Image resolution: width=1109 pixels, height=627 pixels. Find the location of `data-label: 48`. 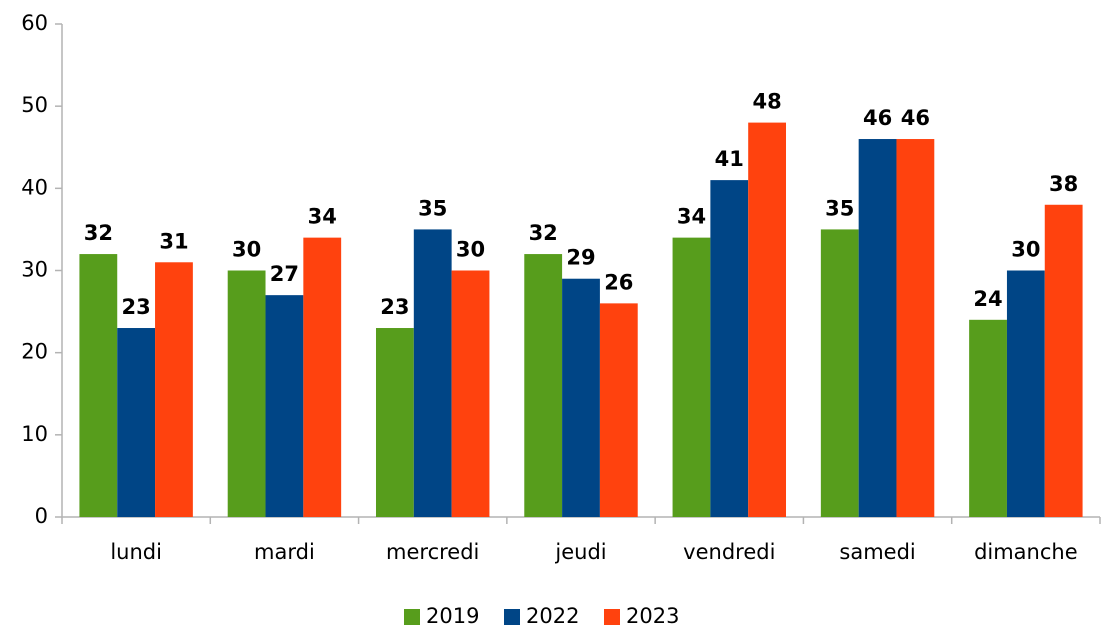

data-label: 48 is located at coordinates (766, 102).